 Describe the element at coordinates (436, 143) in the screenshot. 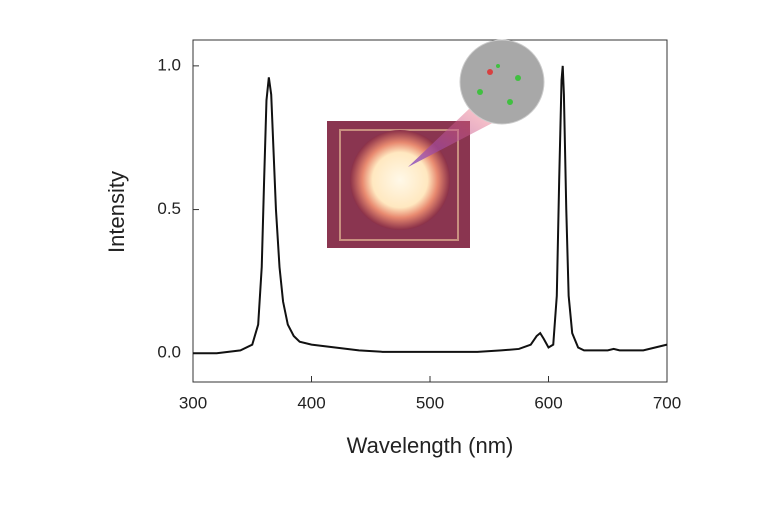

I see `inset-photo` at that location.